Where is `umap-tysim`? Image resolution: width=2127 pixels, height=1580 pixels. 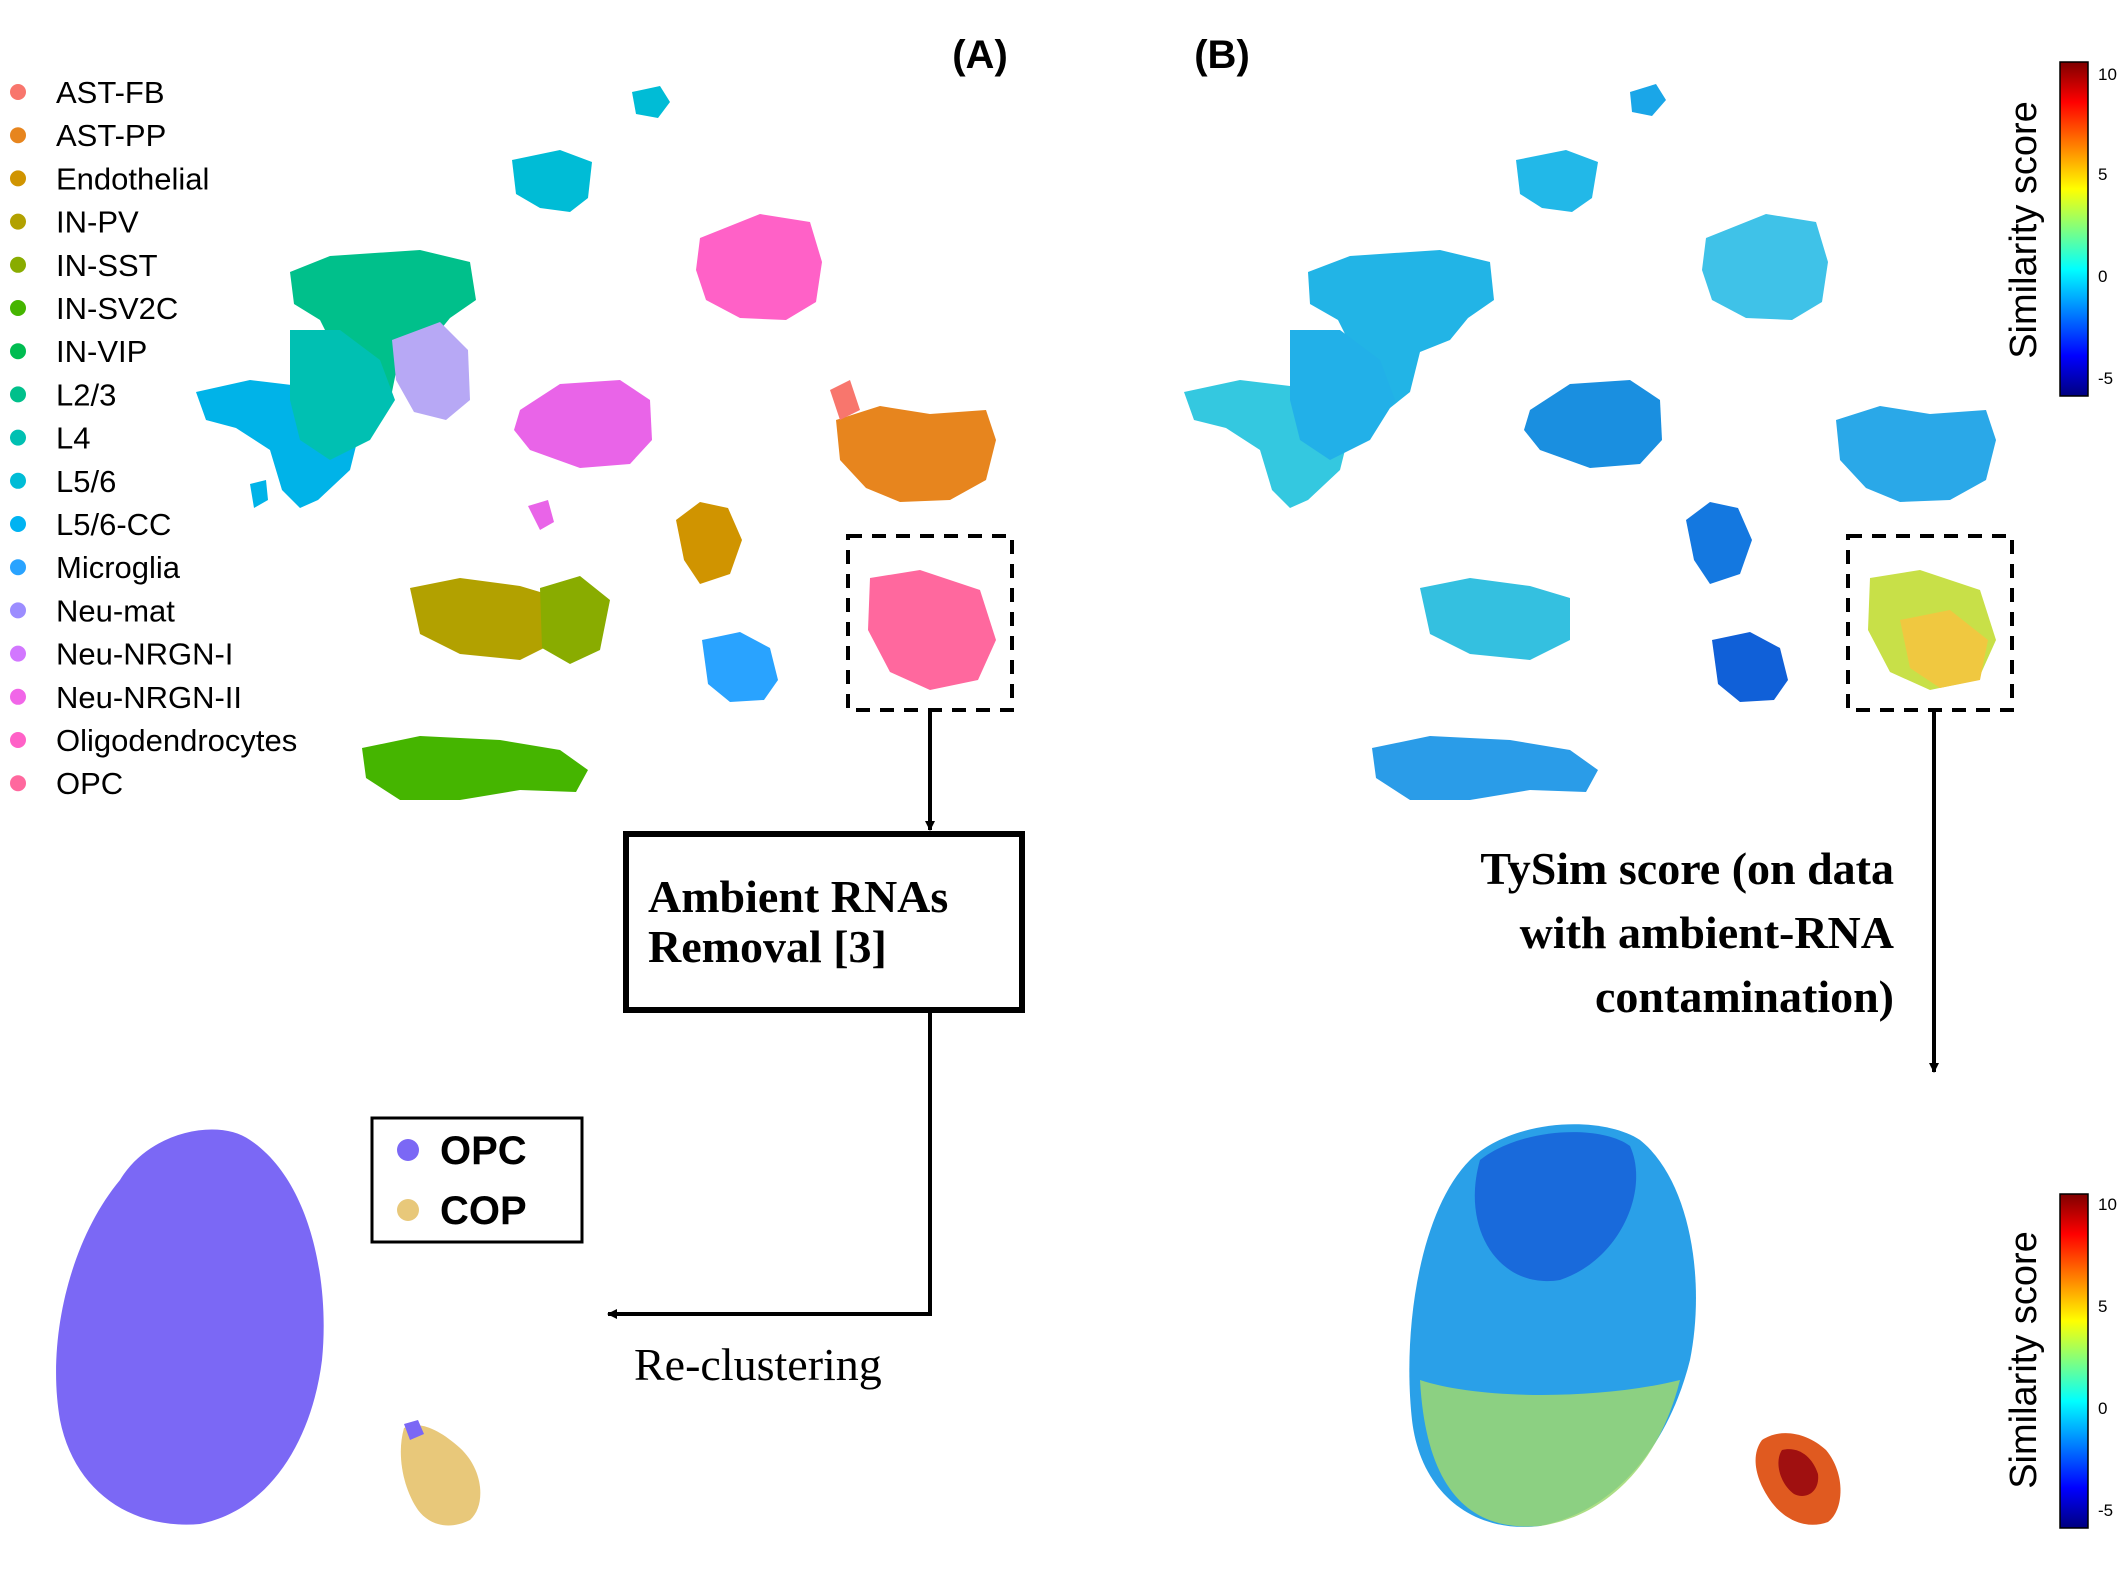
umap-tysim is located at coordinates (1625, 1325).